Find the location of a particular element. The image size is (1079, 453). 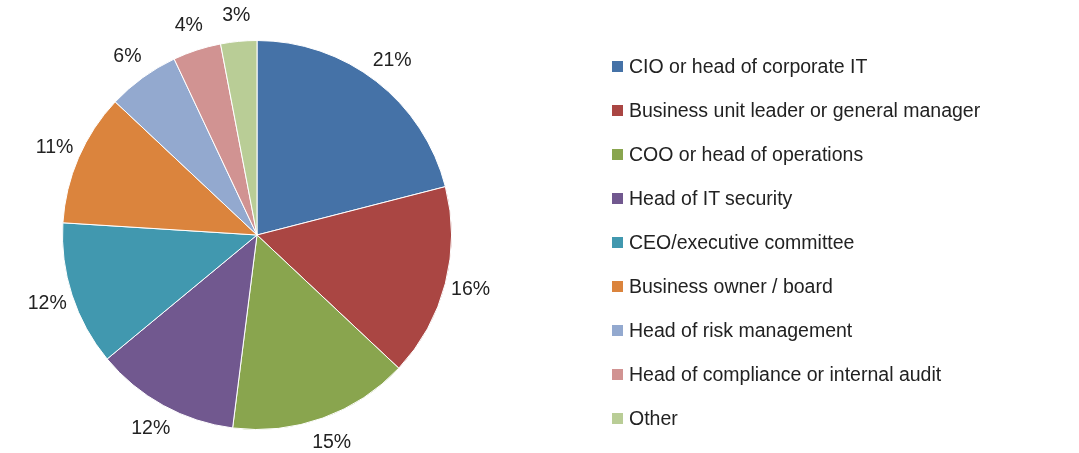

legend-label: COO or head of operations is located at coordinates (746, 154).